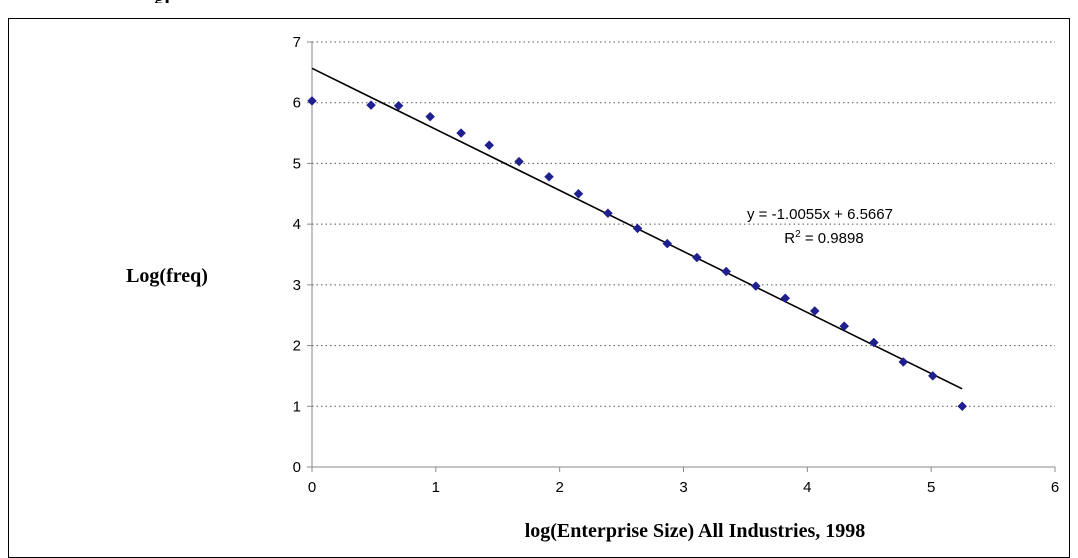 This screenshot has height=558, width=1078. Describe the element at coordinates (820, 214) in the screenshot. I see `trendline-equation: y = -1.0055x + 6.5667` at that location.